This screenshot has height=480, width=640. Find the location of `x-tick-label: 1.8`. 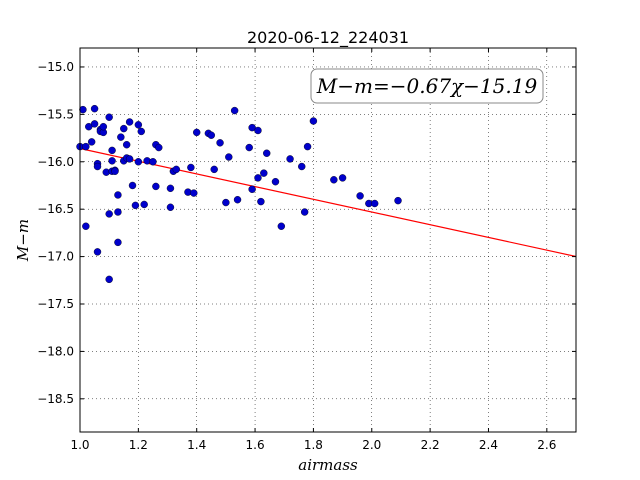

x-tick-label: 1.8 is located at coordinates (313, 445).